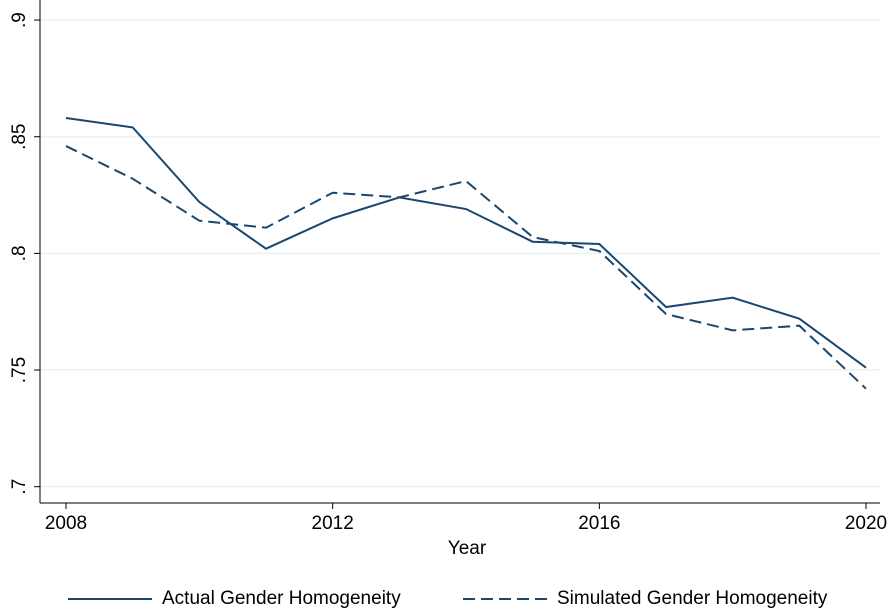 The height and width of the screenshot is (615, 895). Describe the element at coordinates (19, 370) in the screenshot. I see `y-tick-label: .75` at that location.